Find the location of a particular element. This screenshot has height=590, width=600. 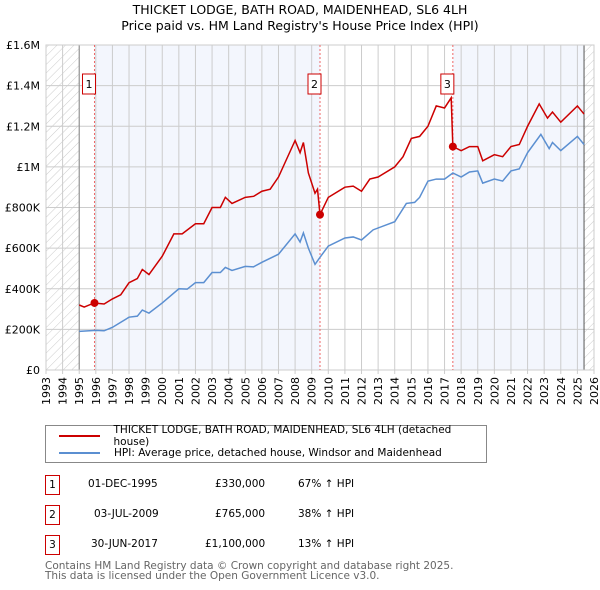

x-tick-label: 2003 is located at coordinates (212, 391).